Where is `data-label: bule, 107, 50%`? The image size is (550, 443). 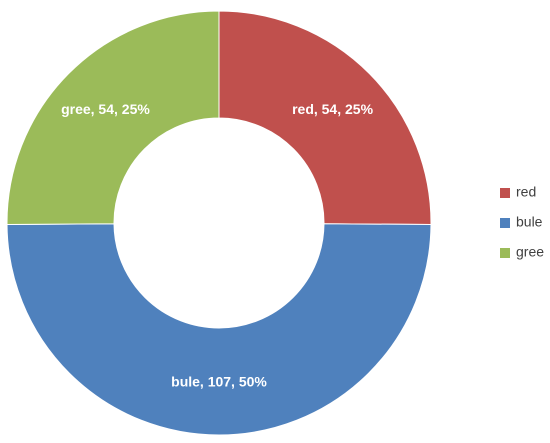 data-label: bule, 107, 50% is located at coordinates (219, 382).